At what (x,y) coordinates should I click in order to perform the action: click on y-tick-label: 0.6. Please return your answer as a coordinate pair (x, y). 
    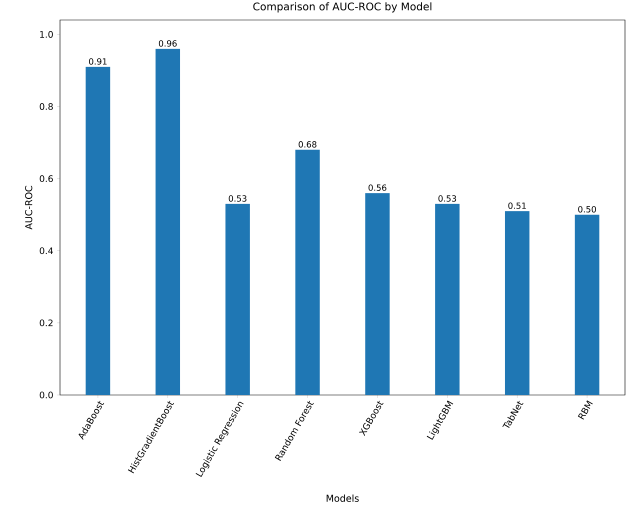
    Looking at the image, I should click on (46, 178).